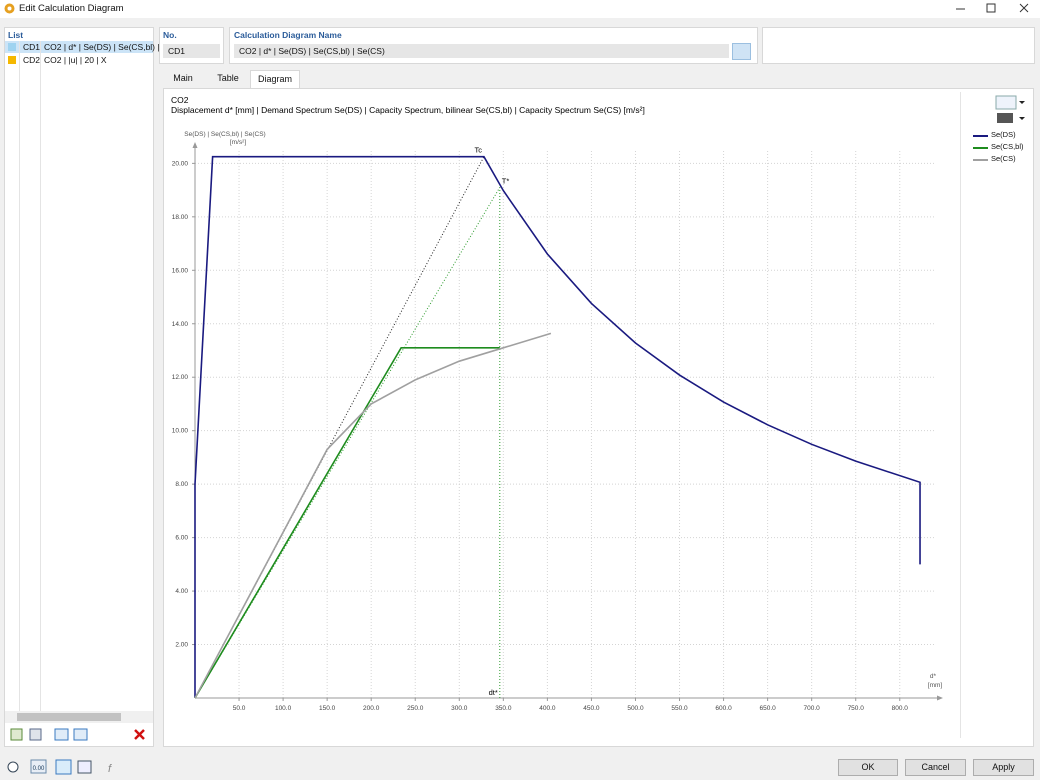 This screenshot has width=1040, height=780. What do you see at coordinates (180, 270) in the screenshot?
I see `y-tick-label: 16.00` at bounding box center [180, 270].